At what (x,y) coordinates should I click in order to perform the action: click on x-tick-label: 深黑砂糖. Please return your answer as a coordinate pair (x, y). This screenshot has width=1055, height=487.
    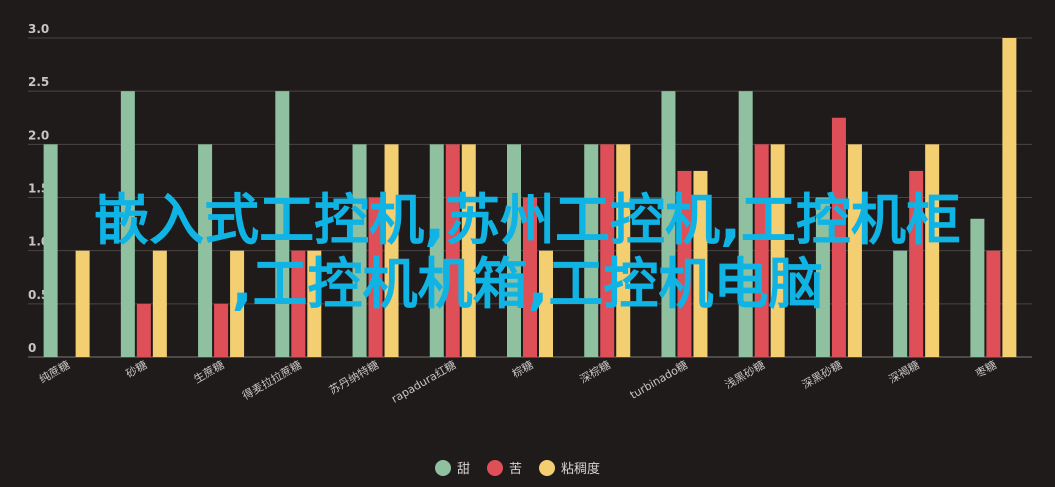
    Looking at the image, I should click on (821, 374).